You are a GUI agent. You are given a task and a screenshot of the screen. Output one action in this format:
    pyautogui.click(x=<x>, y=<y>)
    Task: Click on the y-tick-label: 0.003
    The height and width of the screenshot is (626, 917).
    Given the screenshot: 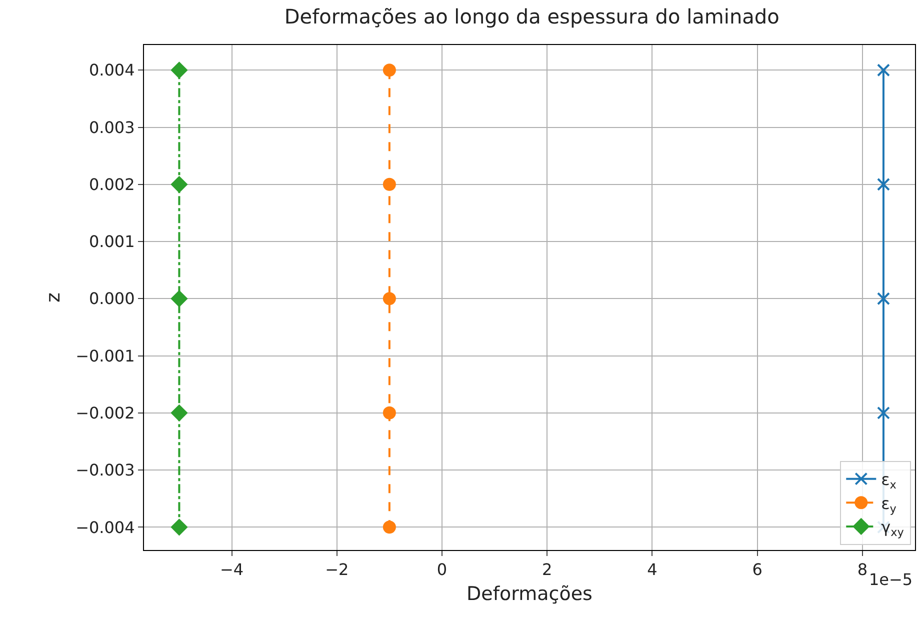 What is the action you would take?
    pyautogui.click(x=111, y=127)
    